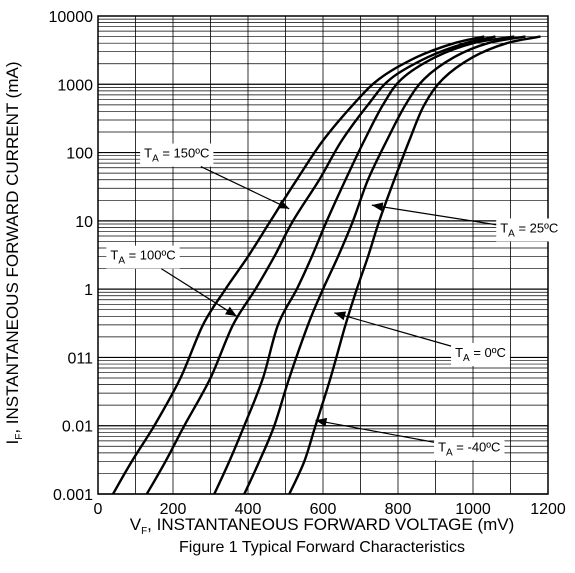 Image resolution: width=575 pixels, height=573 pixels. What do you see at coordinates (398, 509) in the screenshot?
I see `x-tick-label: 800` at bounding box center [398, 509].